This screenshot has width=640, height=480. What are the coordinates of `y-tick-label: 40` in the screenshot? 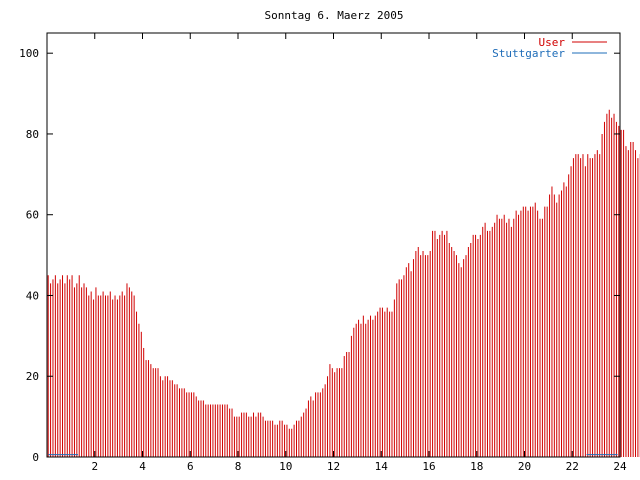 It's located at (32, 295).